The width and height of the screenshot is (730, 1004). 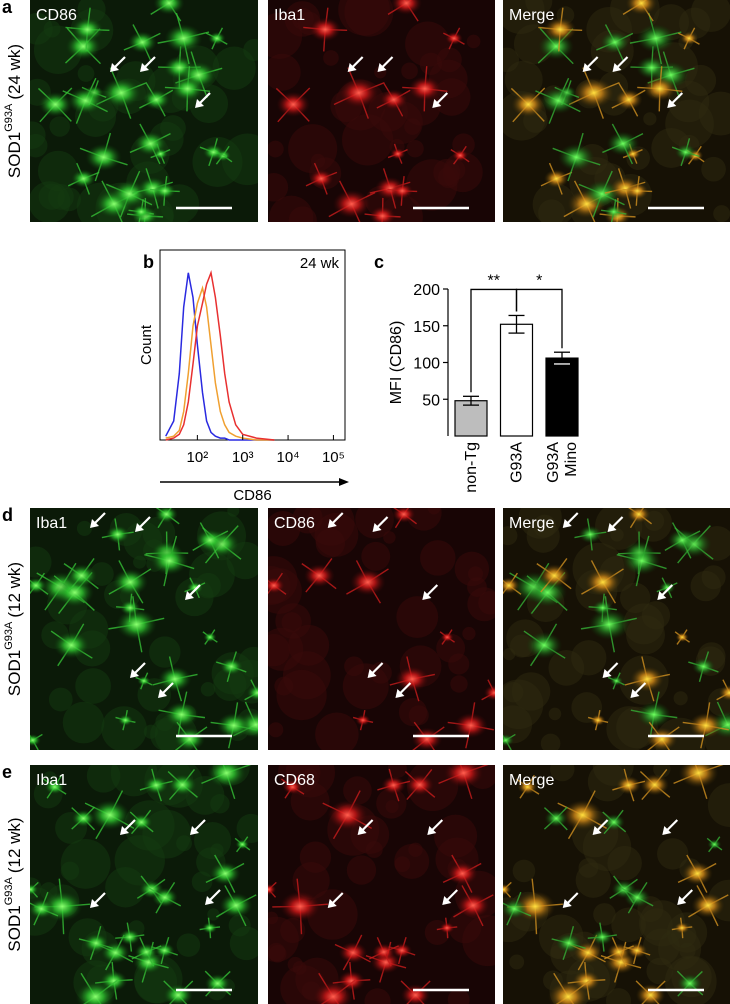 What do you see at coordinates (333, 457) in the screenshot?
I see `x-tick-label: 10⁵` at bounding box center [333, 457].